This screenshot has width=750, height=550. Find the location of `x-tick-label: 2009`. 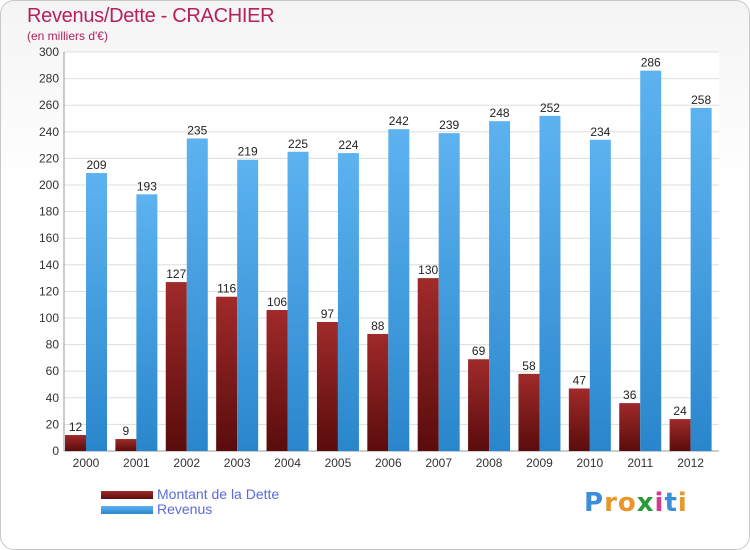

x-tick-label: 2009 is located at coordinates (539, 463).